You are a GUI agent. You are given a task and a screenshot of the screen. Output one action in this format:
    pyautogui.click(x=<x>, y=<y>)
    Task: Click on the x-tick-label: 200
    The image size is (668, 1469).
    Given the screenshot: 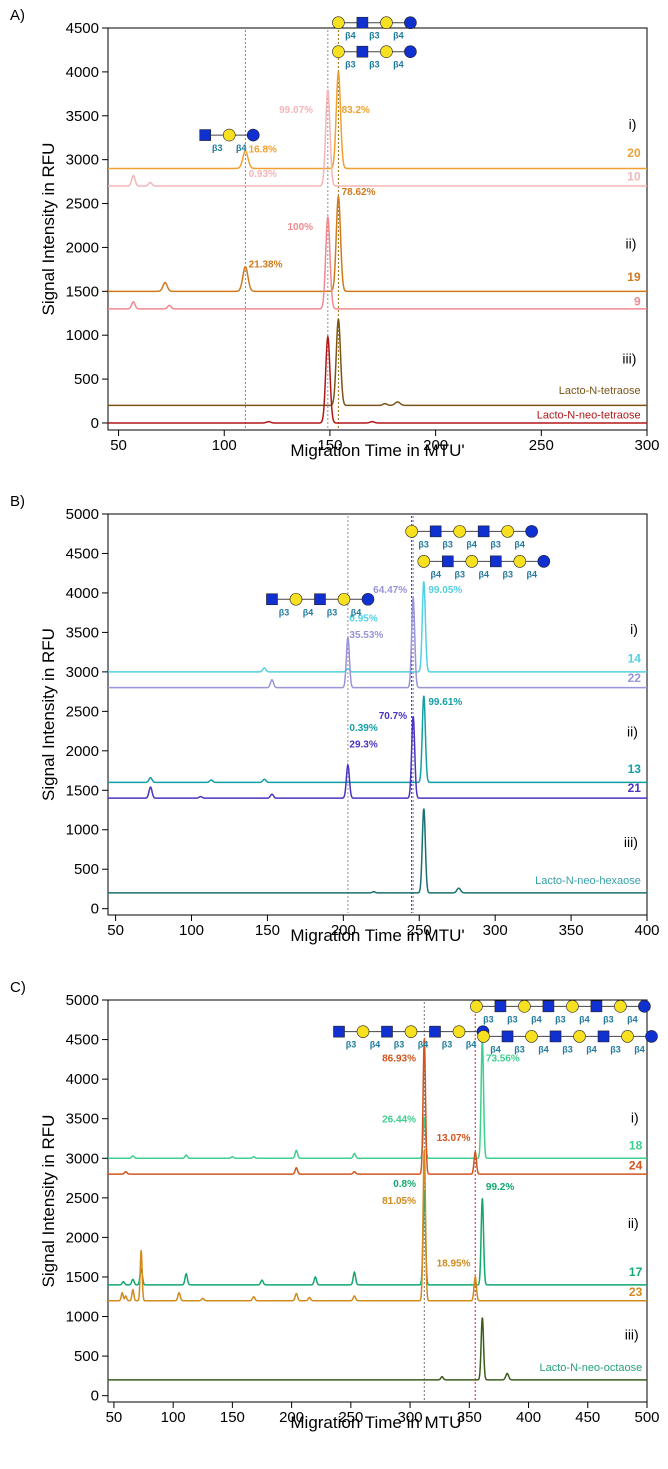 What is the action you would take?
    pyautogui.click(x=291, y=1417)
    